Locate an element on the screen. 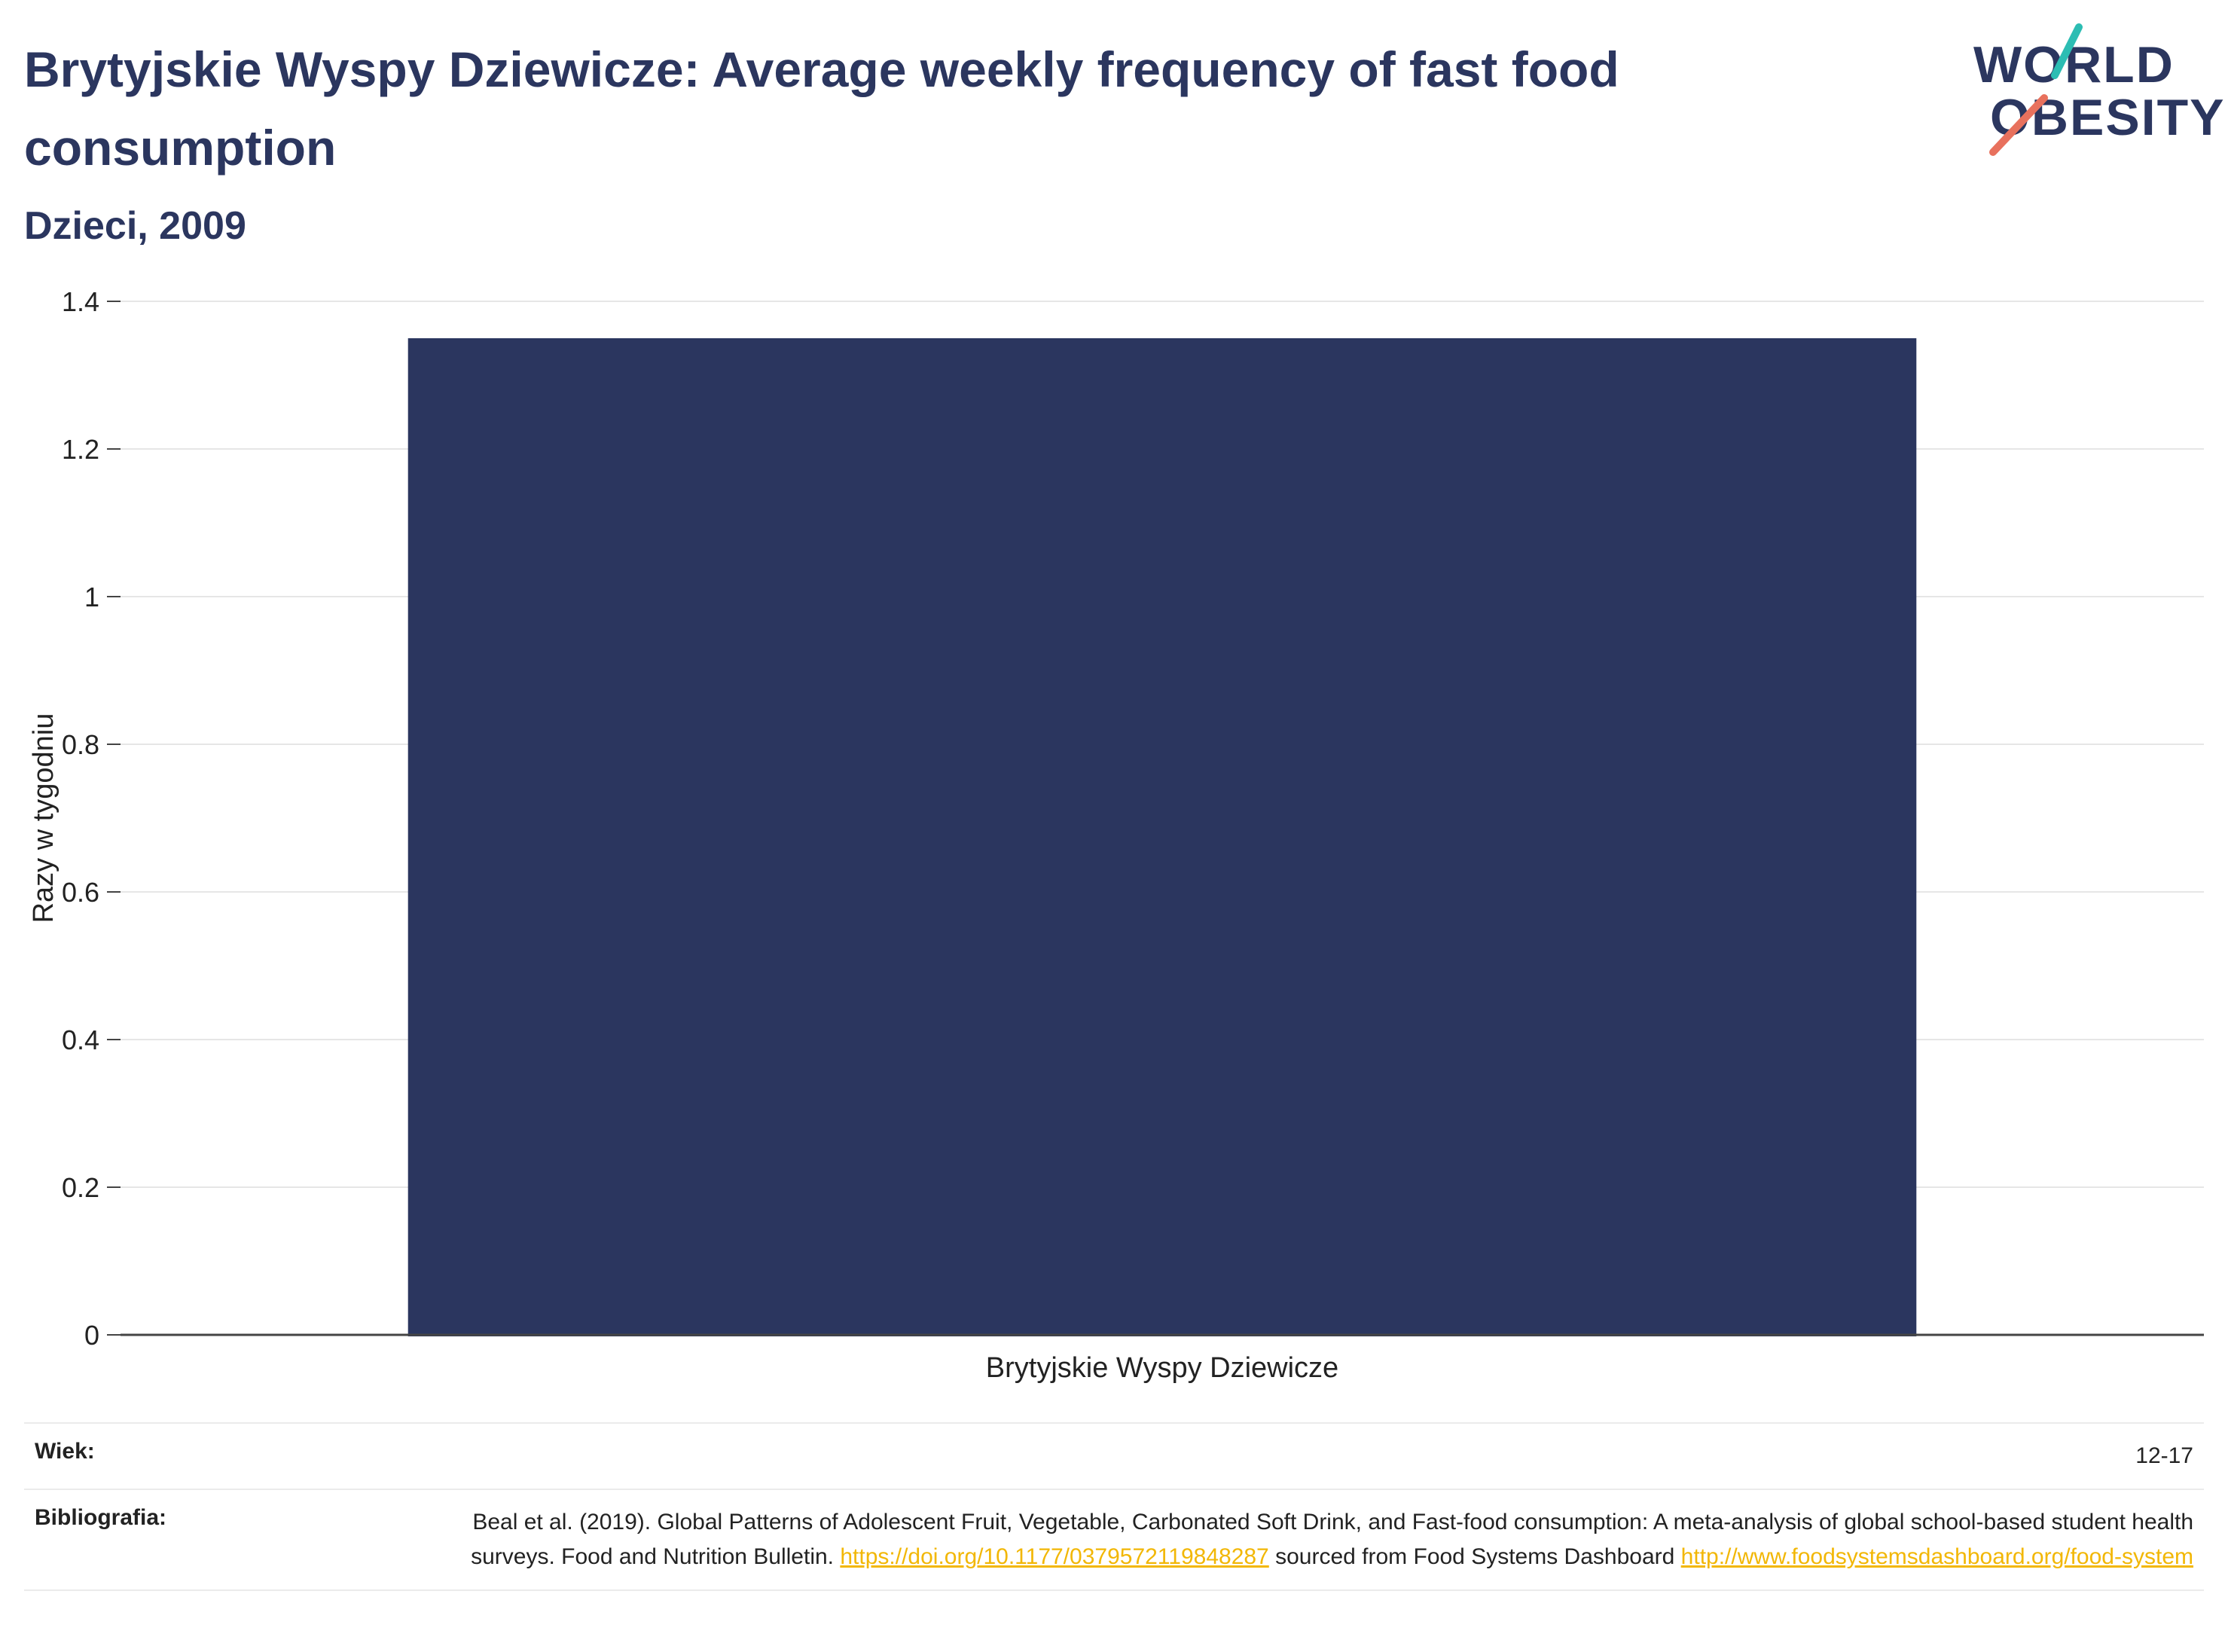 Image resolution: width=2228 pixels, height=1652 pixels. y-tick-label: 0.8 is located at coordinates (80, 744).